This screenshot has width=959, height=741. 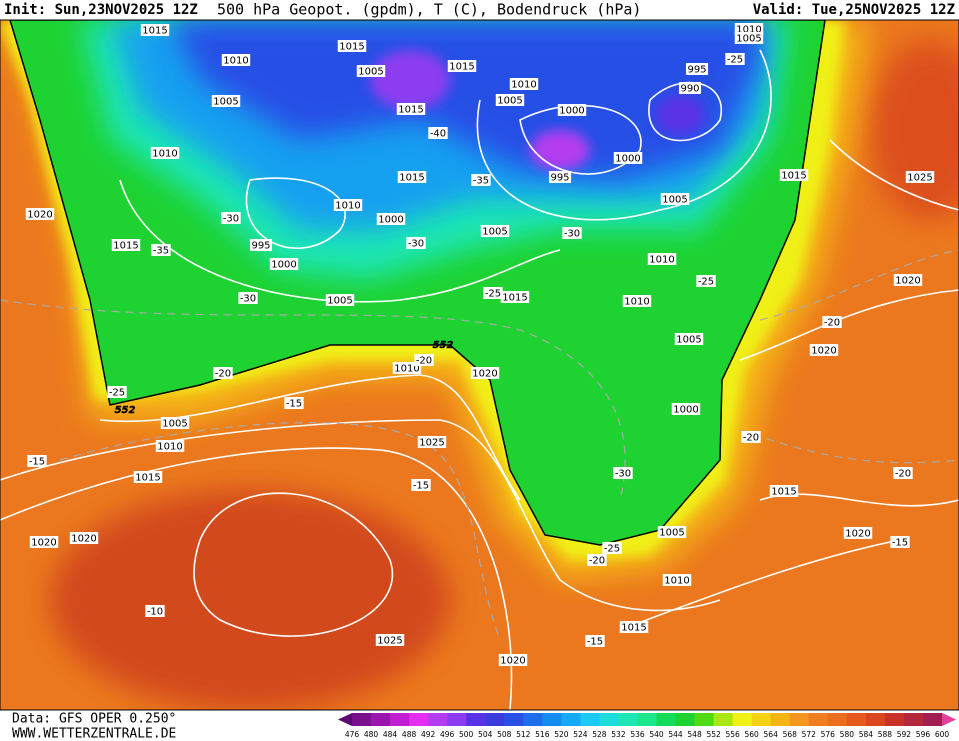 I want to click on isobar-label: 1015, so click(x=515, y=297).